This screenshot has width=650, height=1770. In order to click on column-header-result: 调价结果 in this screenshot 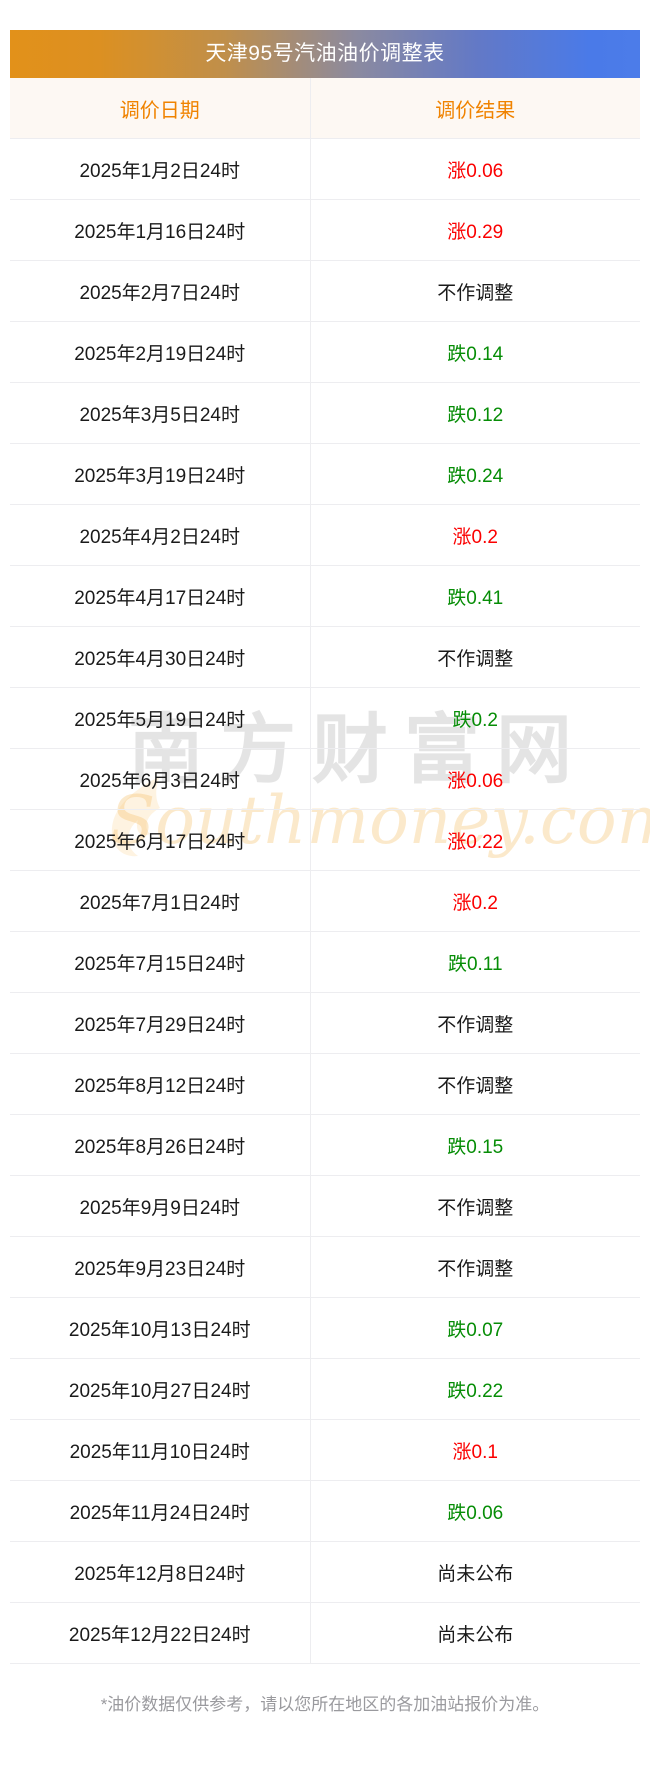, I will do `click(475, 108)`.